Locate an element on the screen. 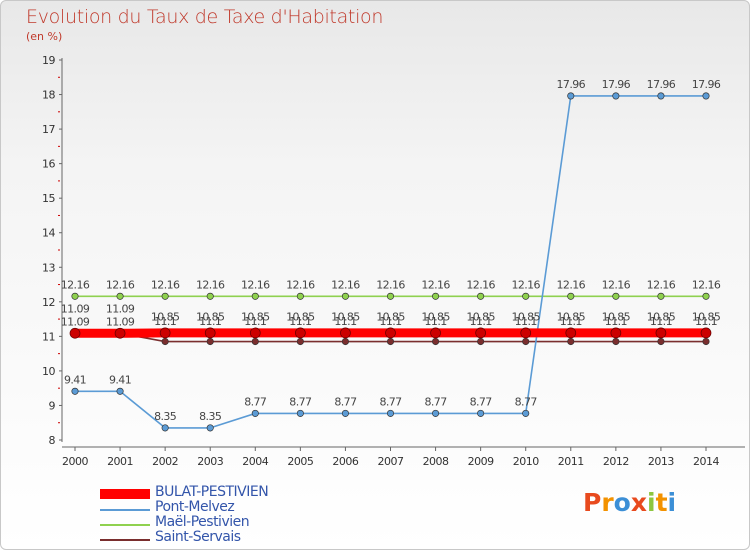  legend-label: Saint-Servais is located at coordinates (198, 537).